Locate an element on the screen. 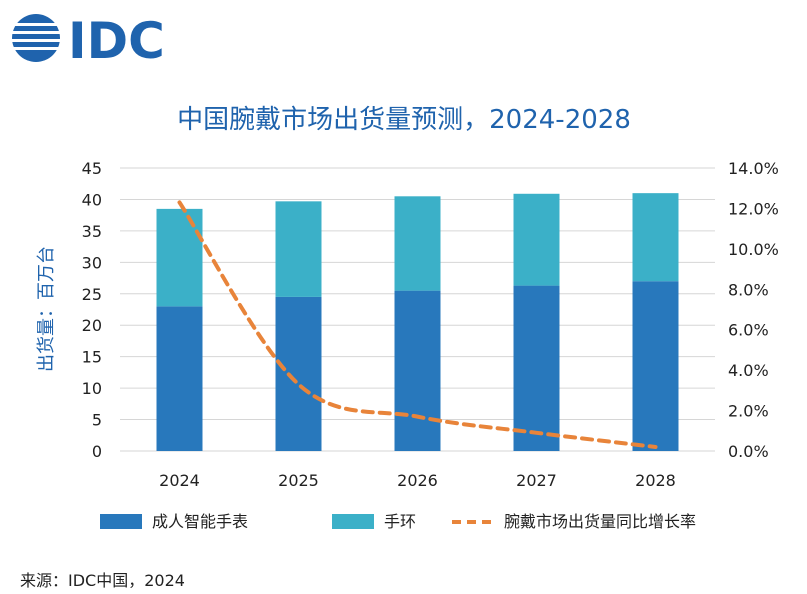 The width and height of the screenshot is (807, 594). left-tick-label: 0 is located at coordinates (97, 451).